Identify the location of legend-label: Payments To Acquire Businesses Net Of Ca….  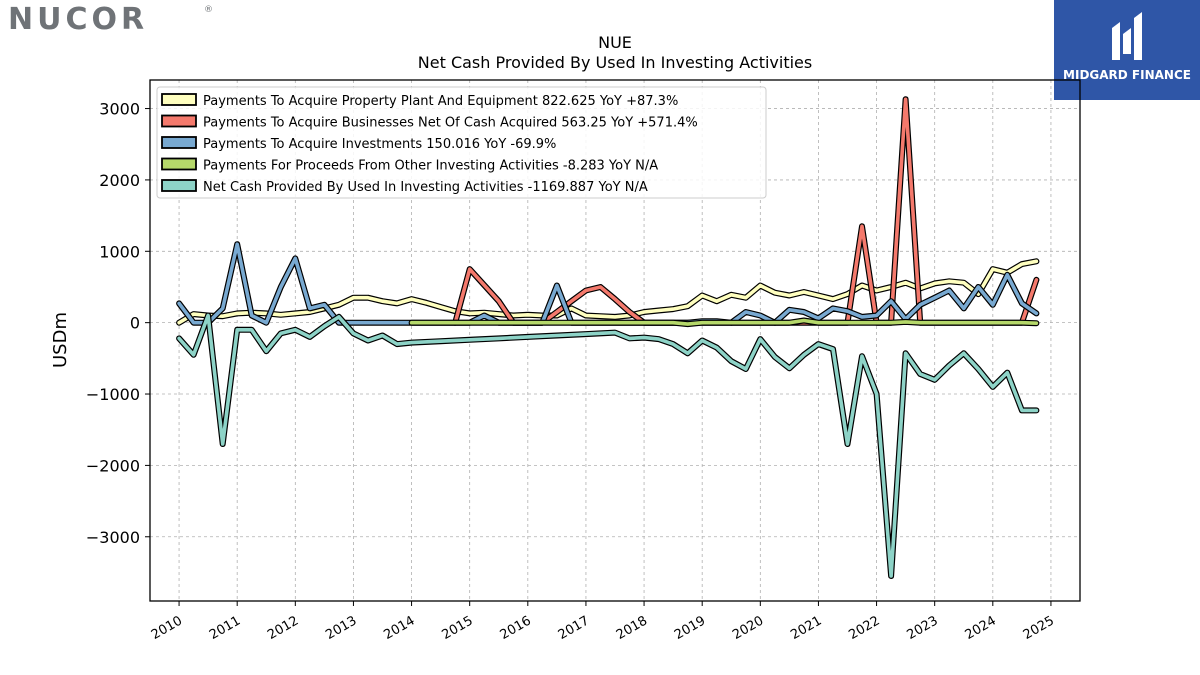
(450, 123).